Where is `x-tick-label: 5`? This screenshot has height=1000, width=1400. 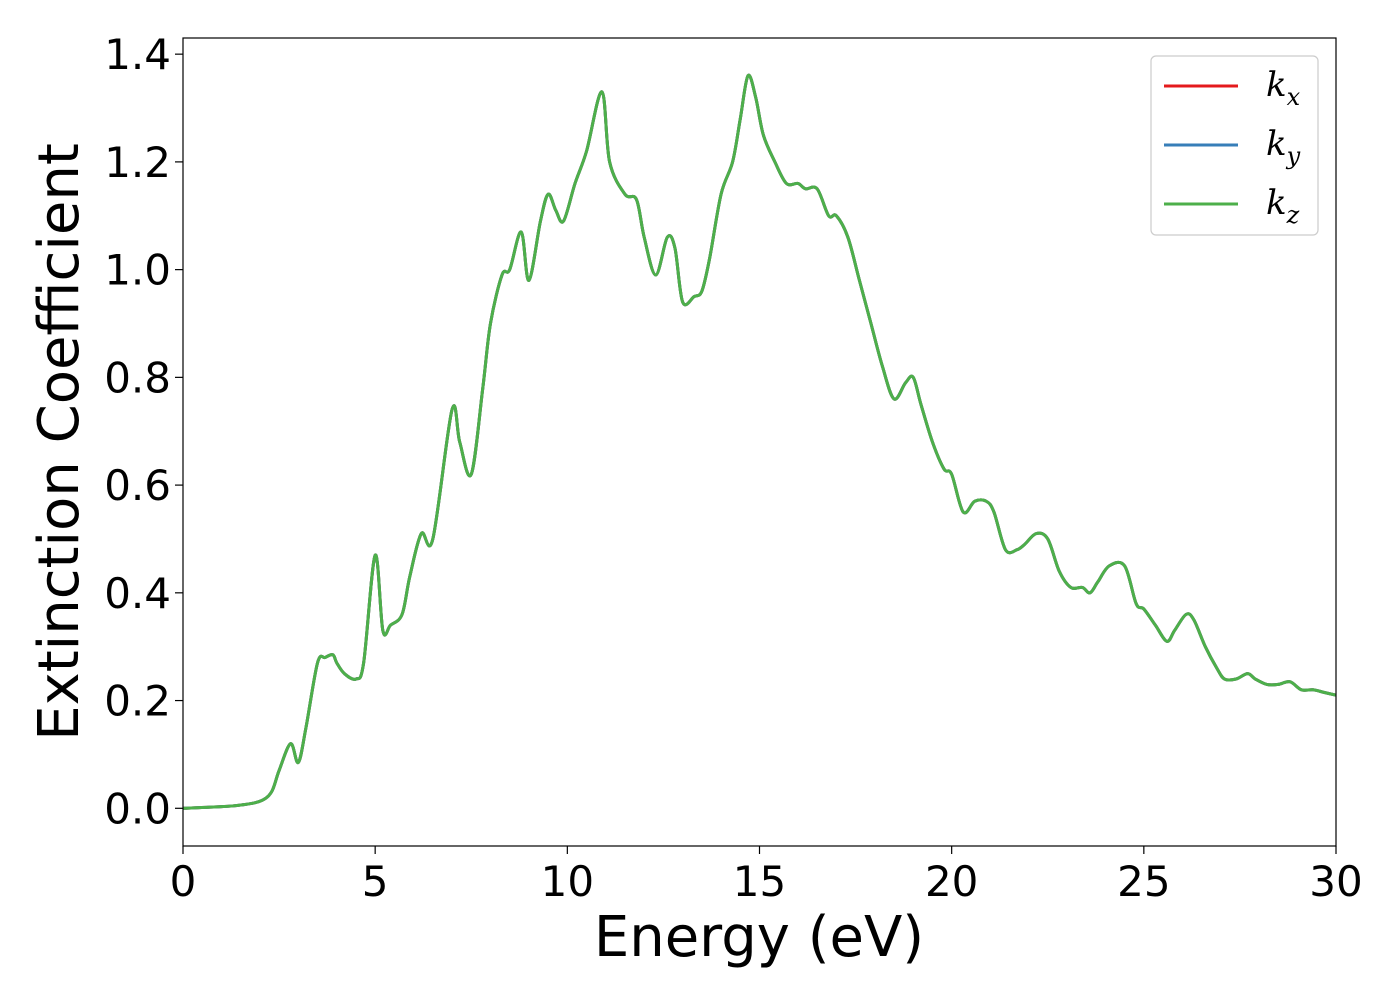 x-tick-label: 5 is located at coordinates (375, 881).